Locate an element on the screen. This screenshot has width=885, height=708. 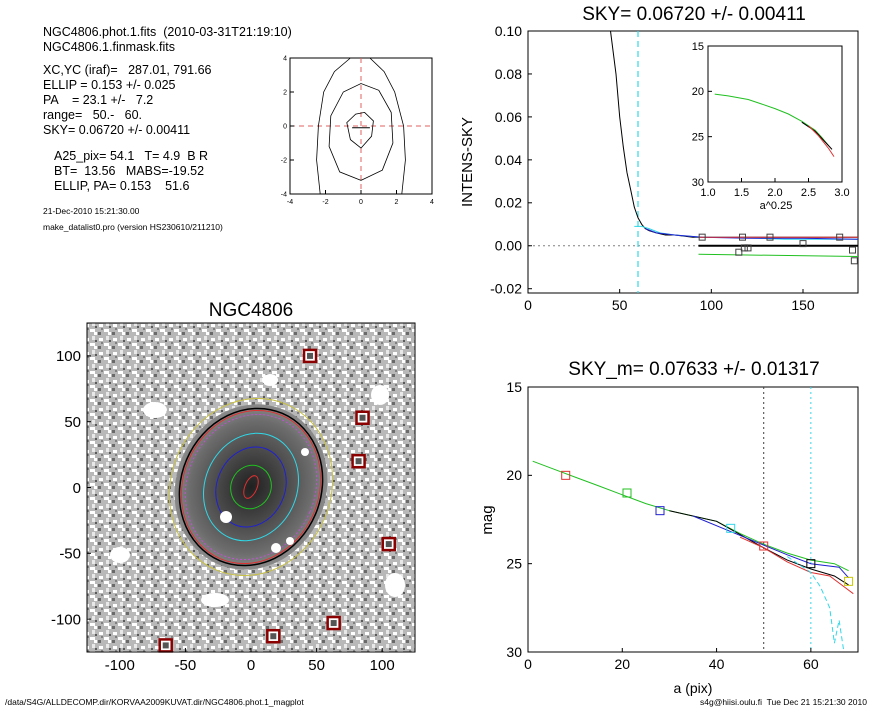
inset-series-black is located at coordinates (817, 135).